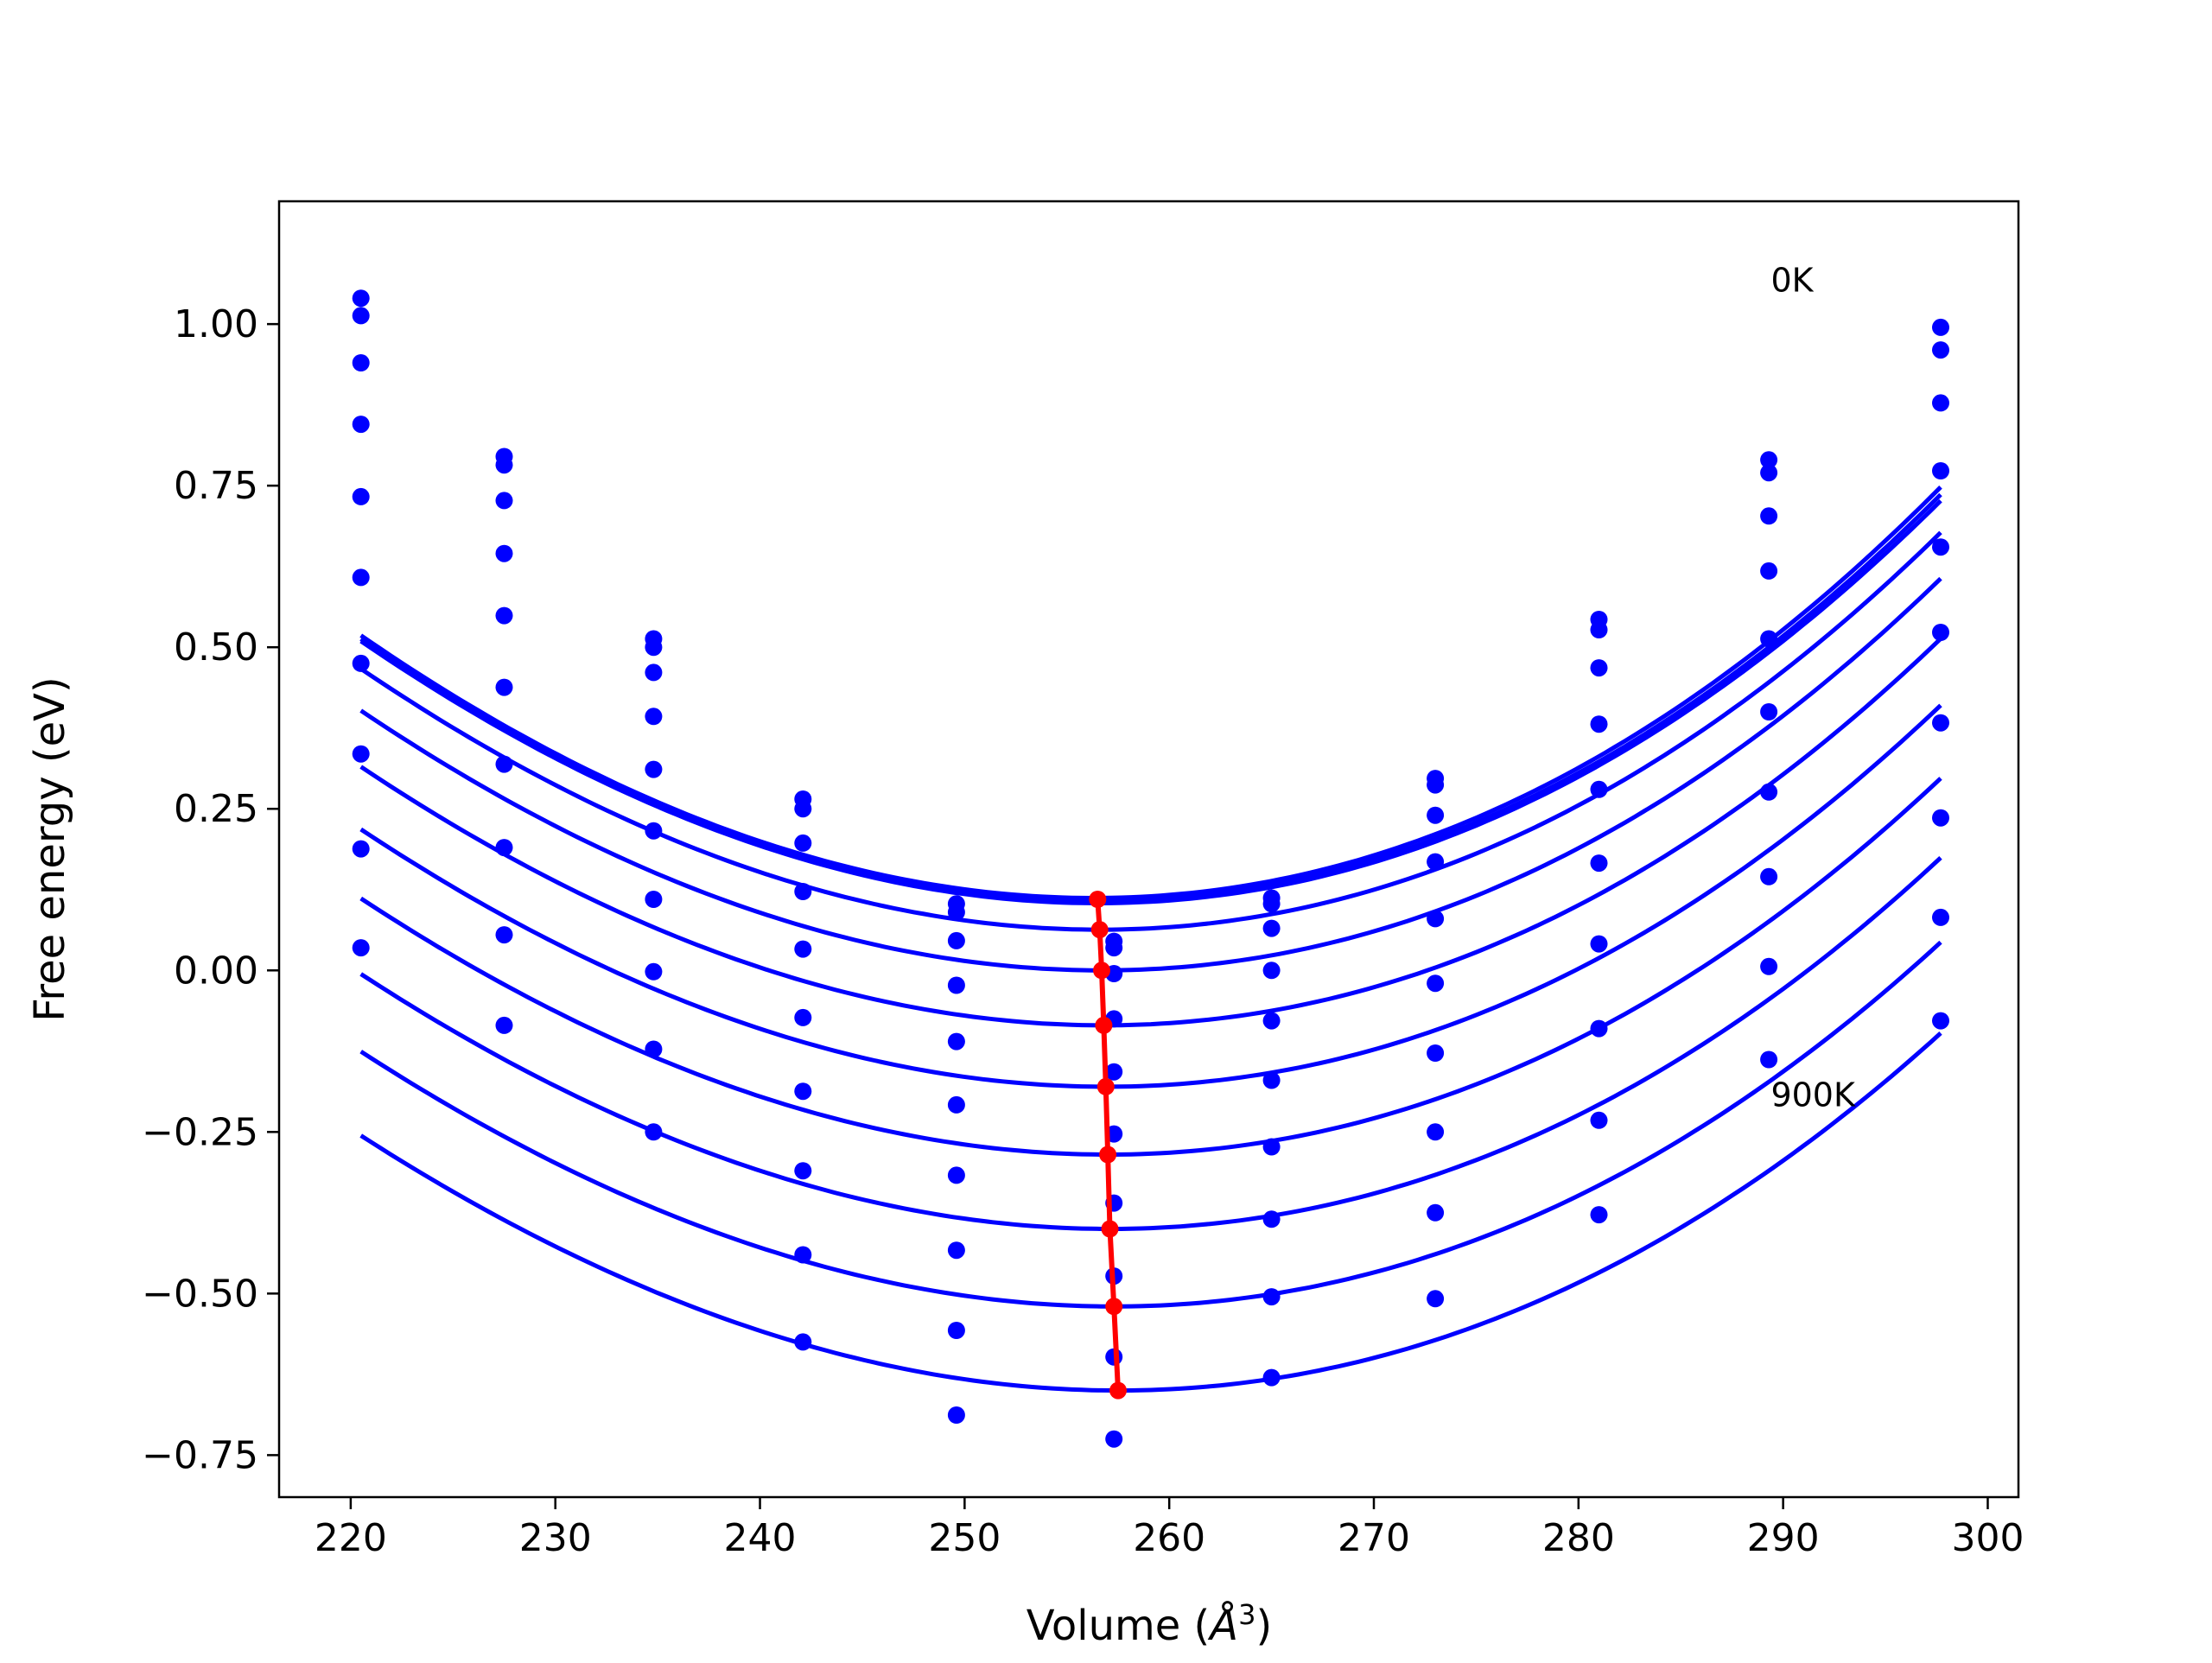 The width and height of the screenshot is (2212, 1663). What do you see at coordinates (200, 1455) in the screenshot?
I see `y-tick-label-7: −0.75` at bounding box center [200, 1455].